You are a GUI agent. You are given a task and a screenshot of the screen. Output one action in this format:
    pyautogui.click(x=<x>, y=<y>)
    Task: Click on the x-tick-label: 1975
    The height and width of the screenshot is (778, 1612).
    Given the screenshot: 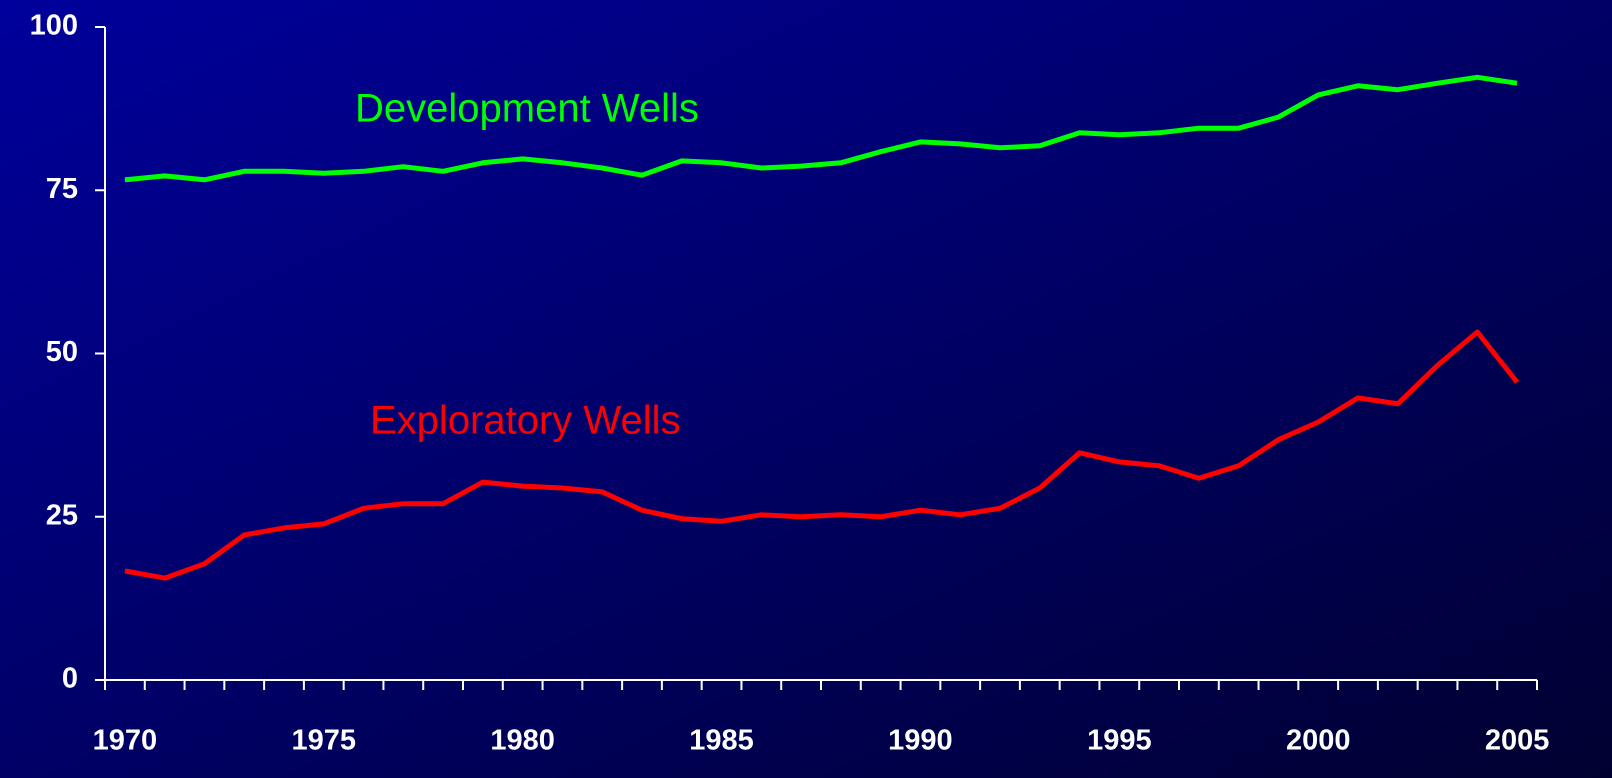 What is the action you would take?
    pyautogui.click(x=324, y=741)
    